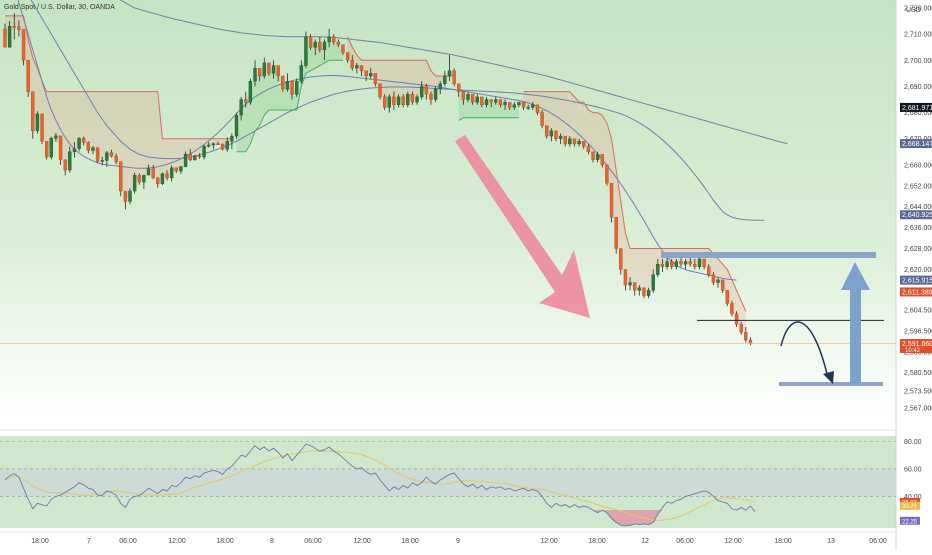 This screenshot has height=555, width=932. I want to click on price-badge-label: 2,668.147, so click(917, 144).